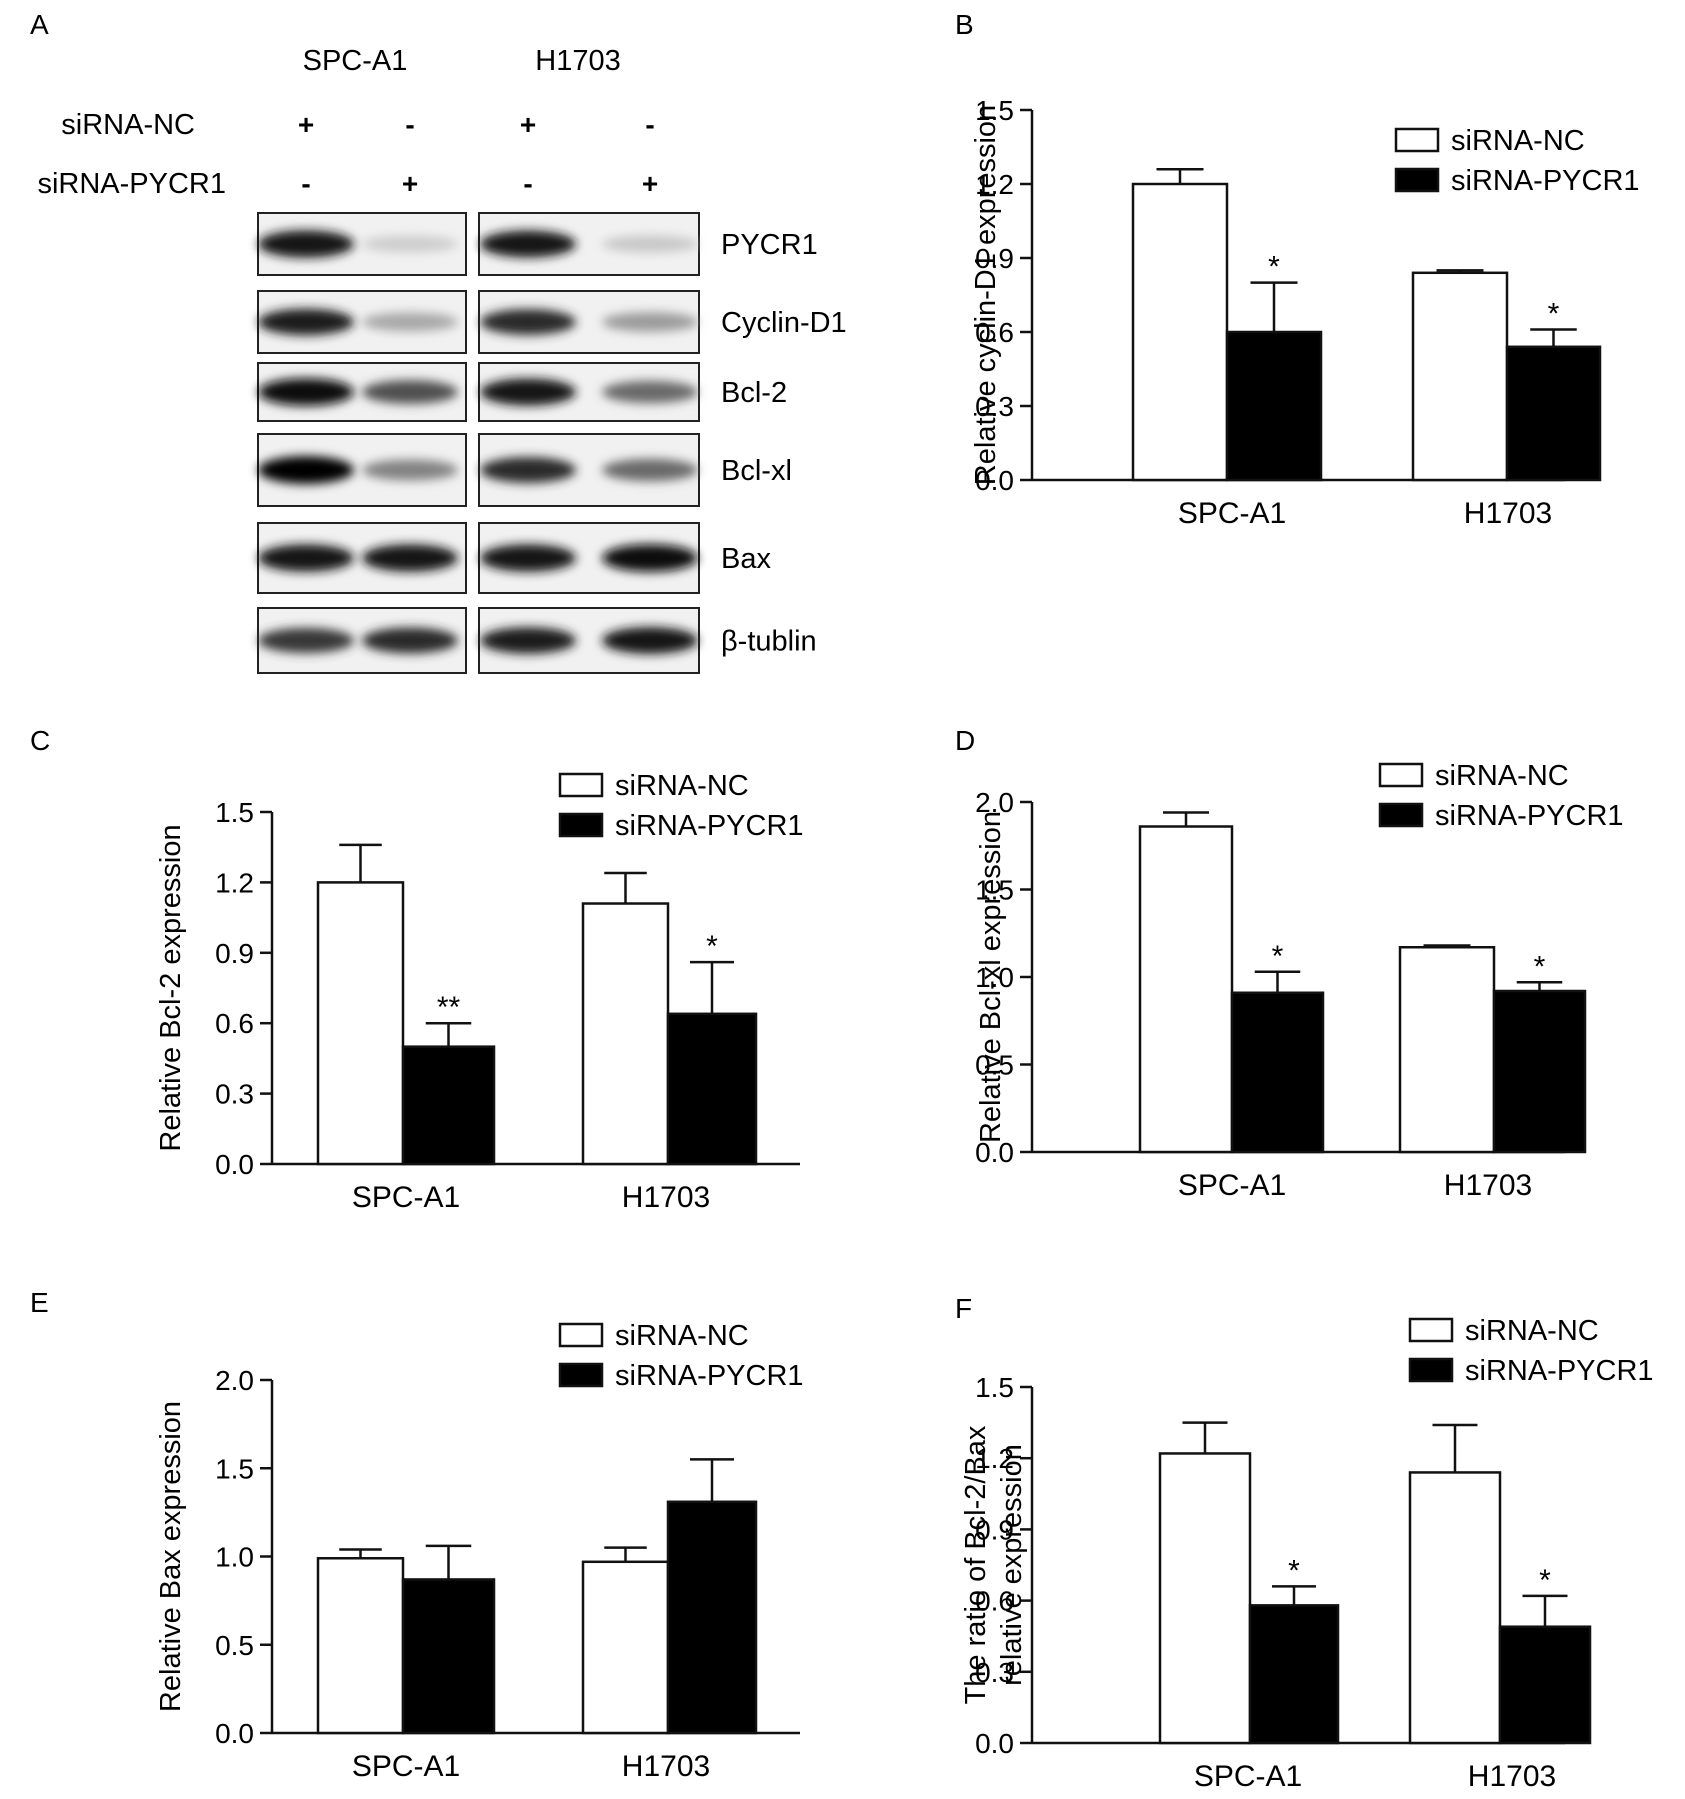 The height and width of the screenshot is (1799, 1685). Describe the element at coordinates (1248, 1776) in the screenshot. I see `category-label-f-1: SPC-A1` at that location.